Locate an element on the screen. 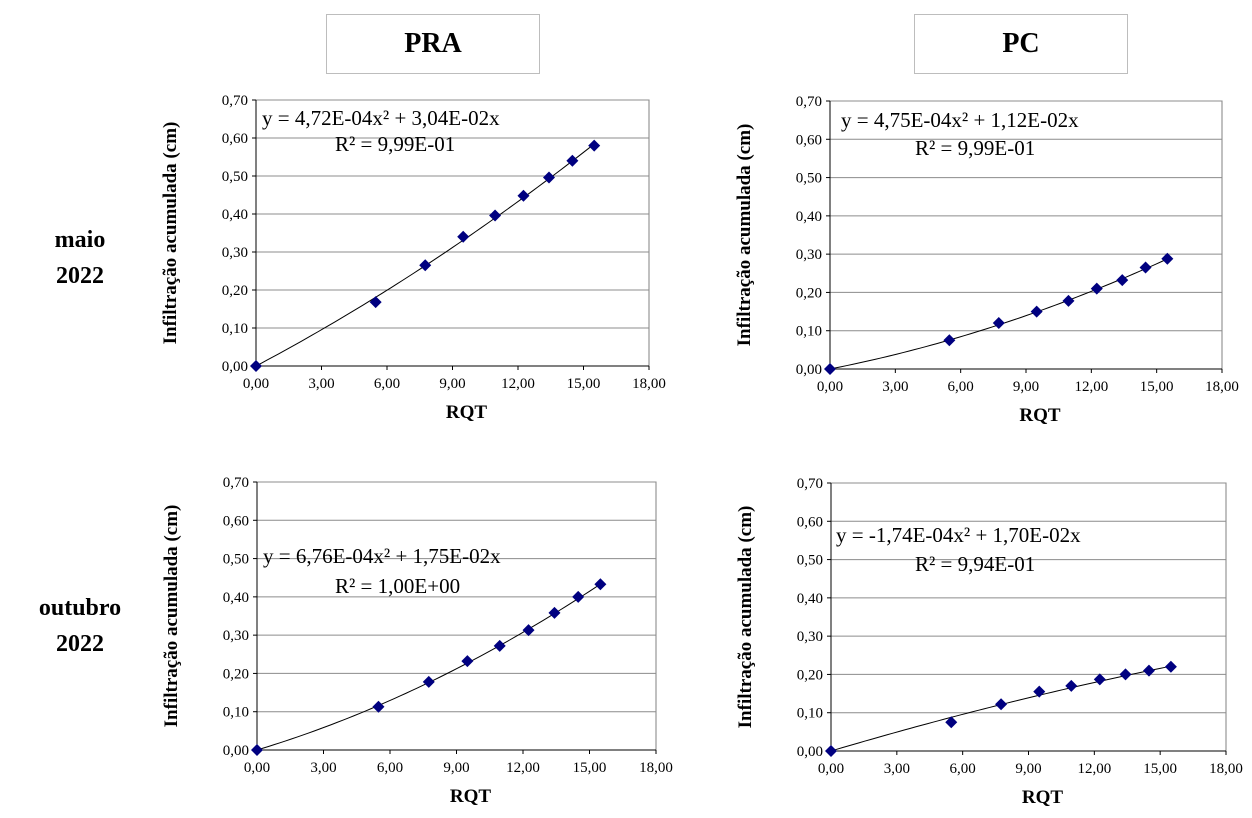  row-label-maio-2022: maio 2022 is located at coordinates (80, 258).